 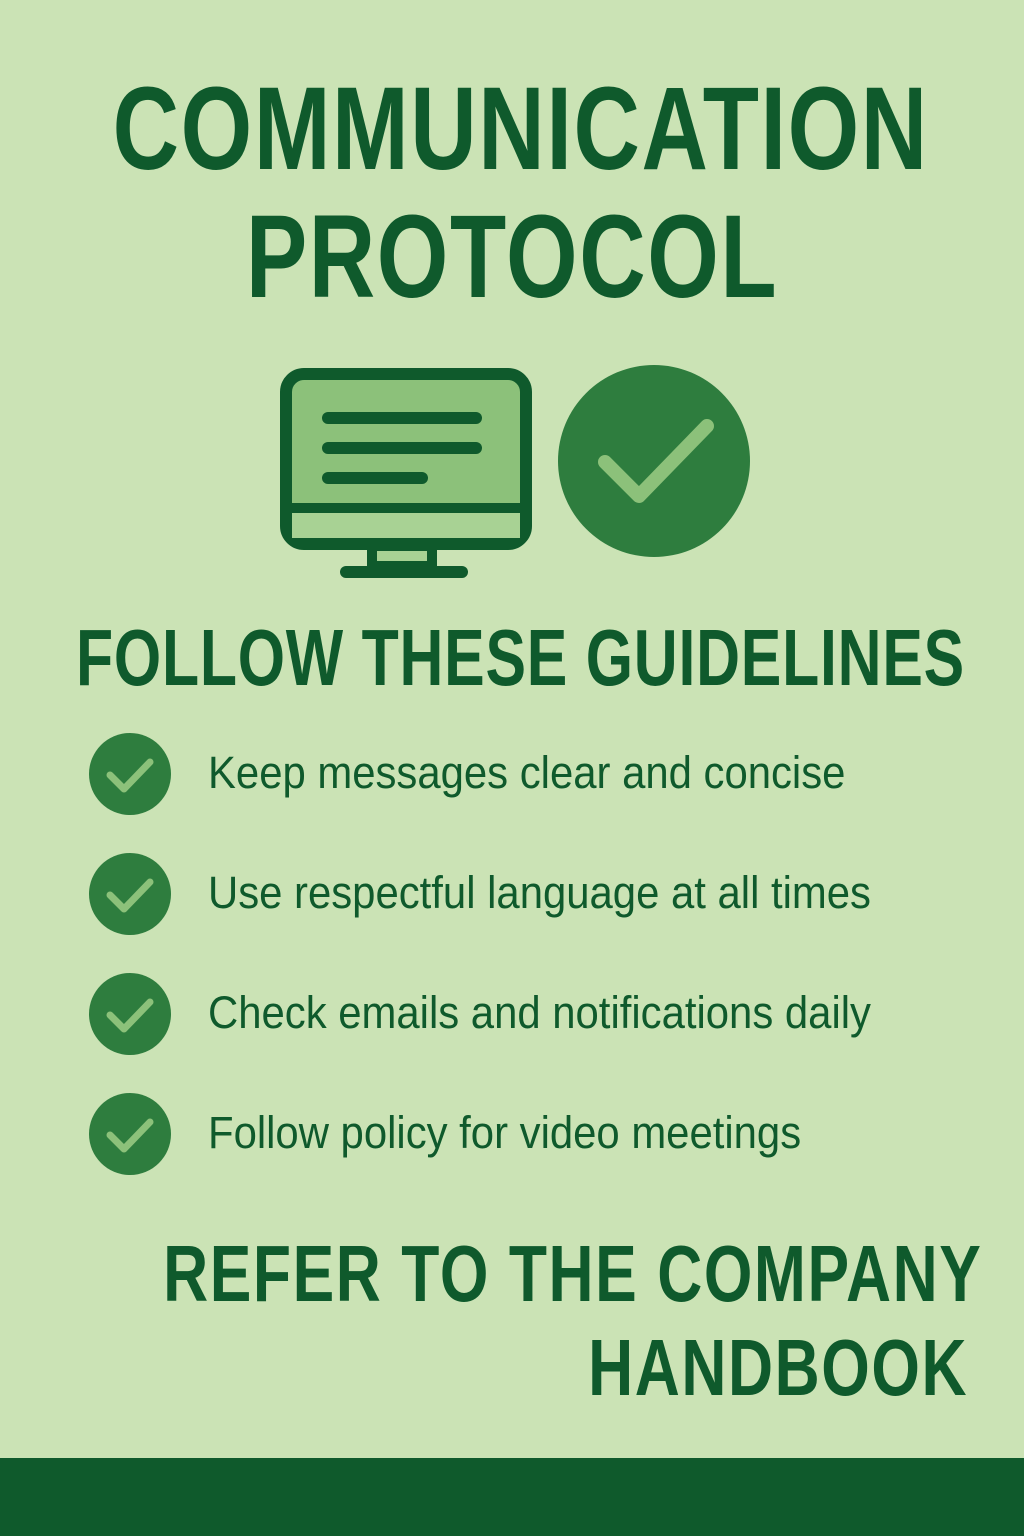 What do you see at coordinates (539, 892) in the screenshot?
I see `guideline-text: Use respectful language at all times` at bounding box center [539, 892].